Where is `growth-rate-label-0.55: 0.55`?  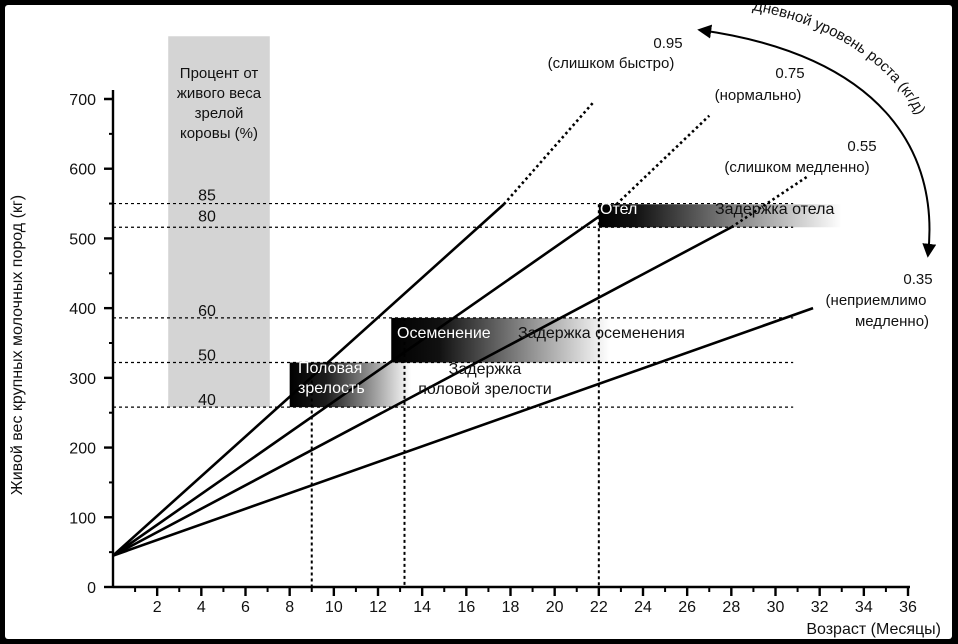 growth-rate-label-0.55: 0.55 is located at coordinates (861, 146).